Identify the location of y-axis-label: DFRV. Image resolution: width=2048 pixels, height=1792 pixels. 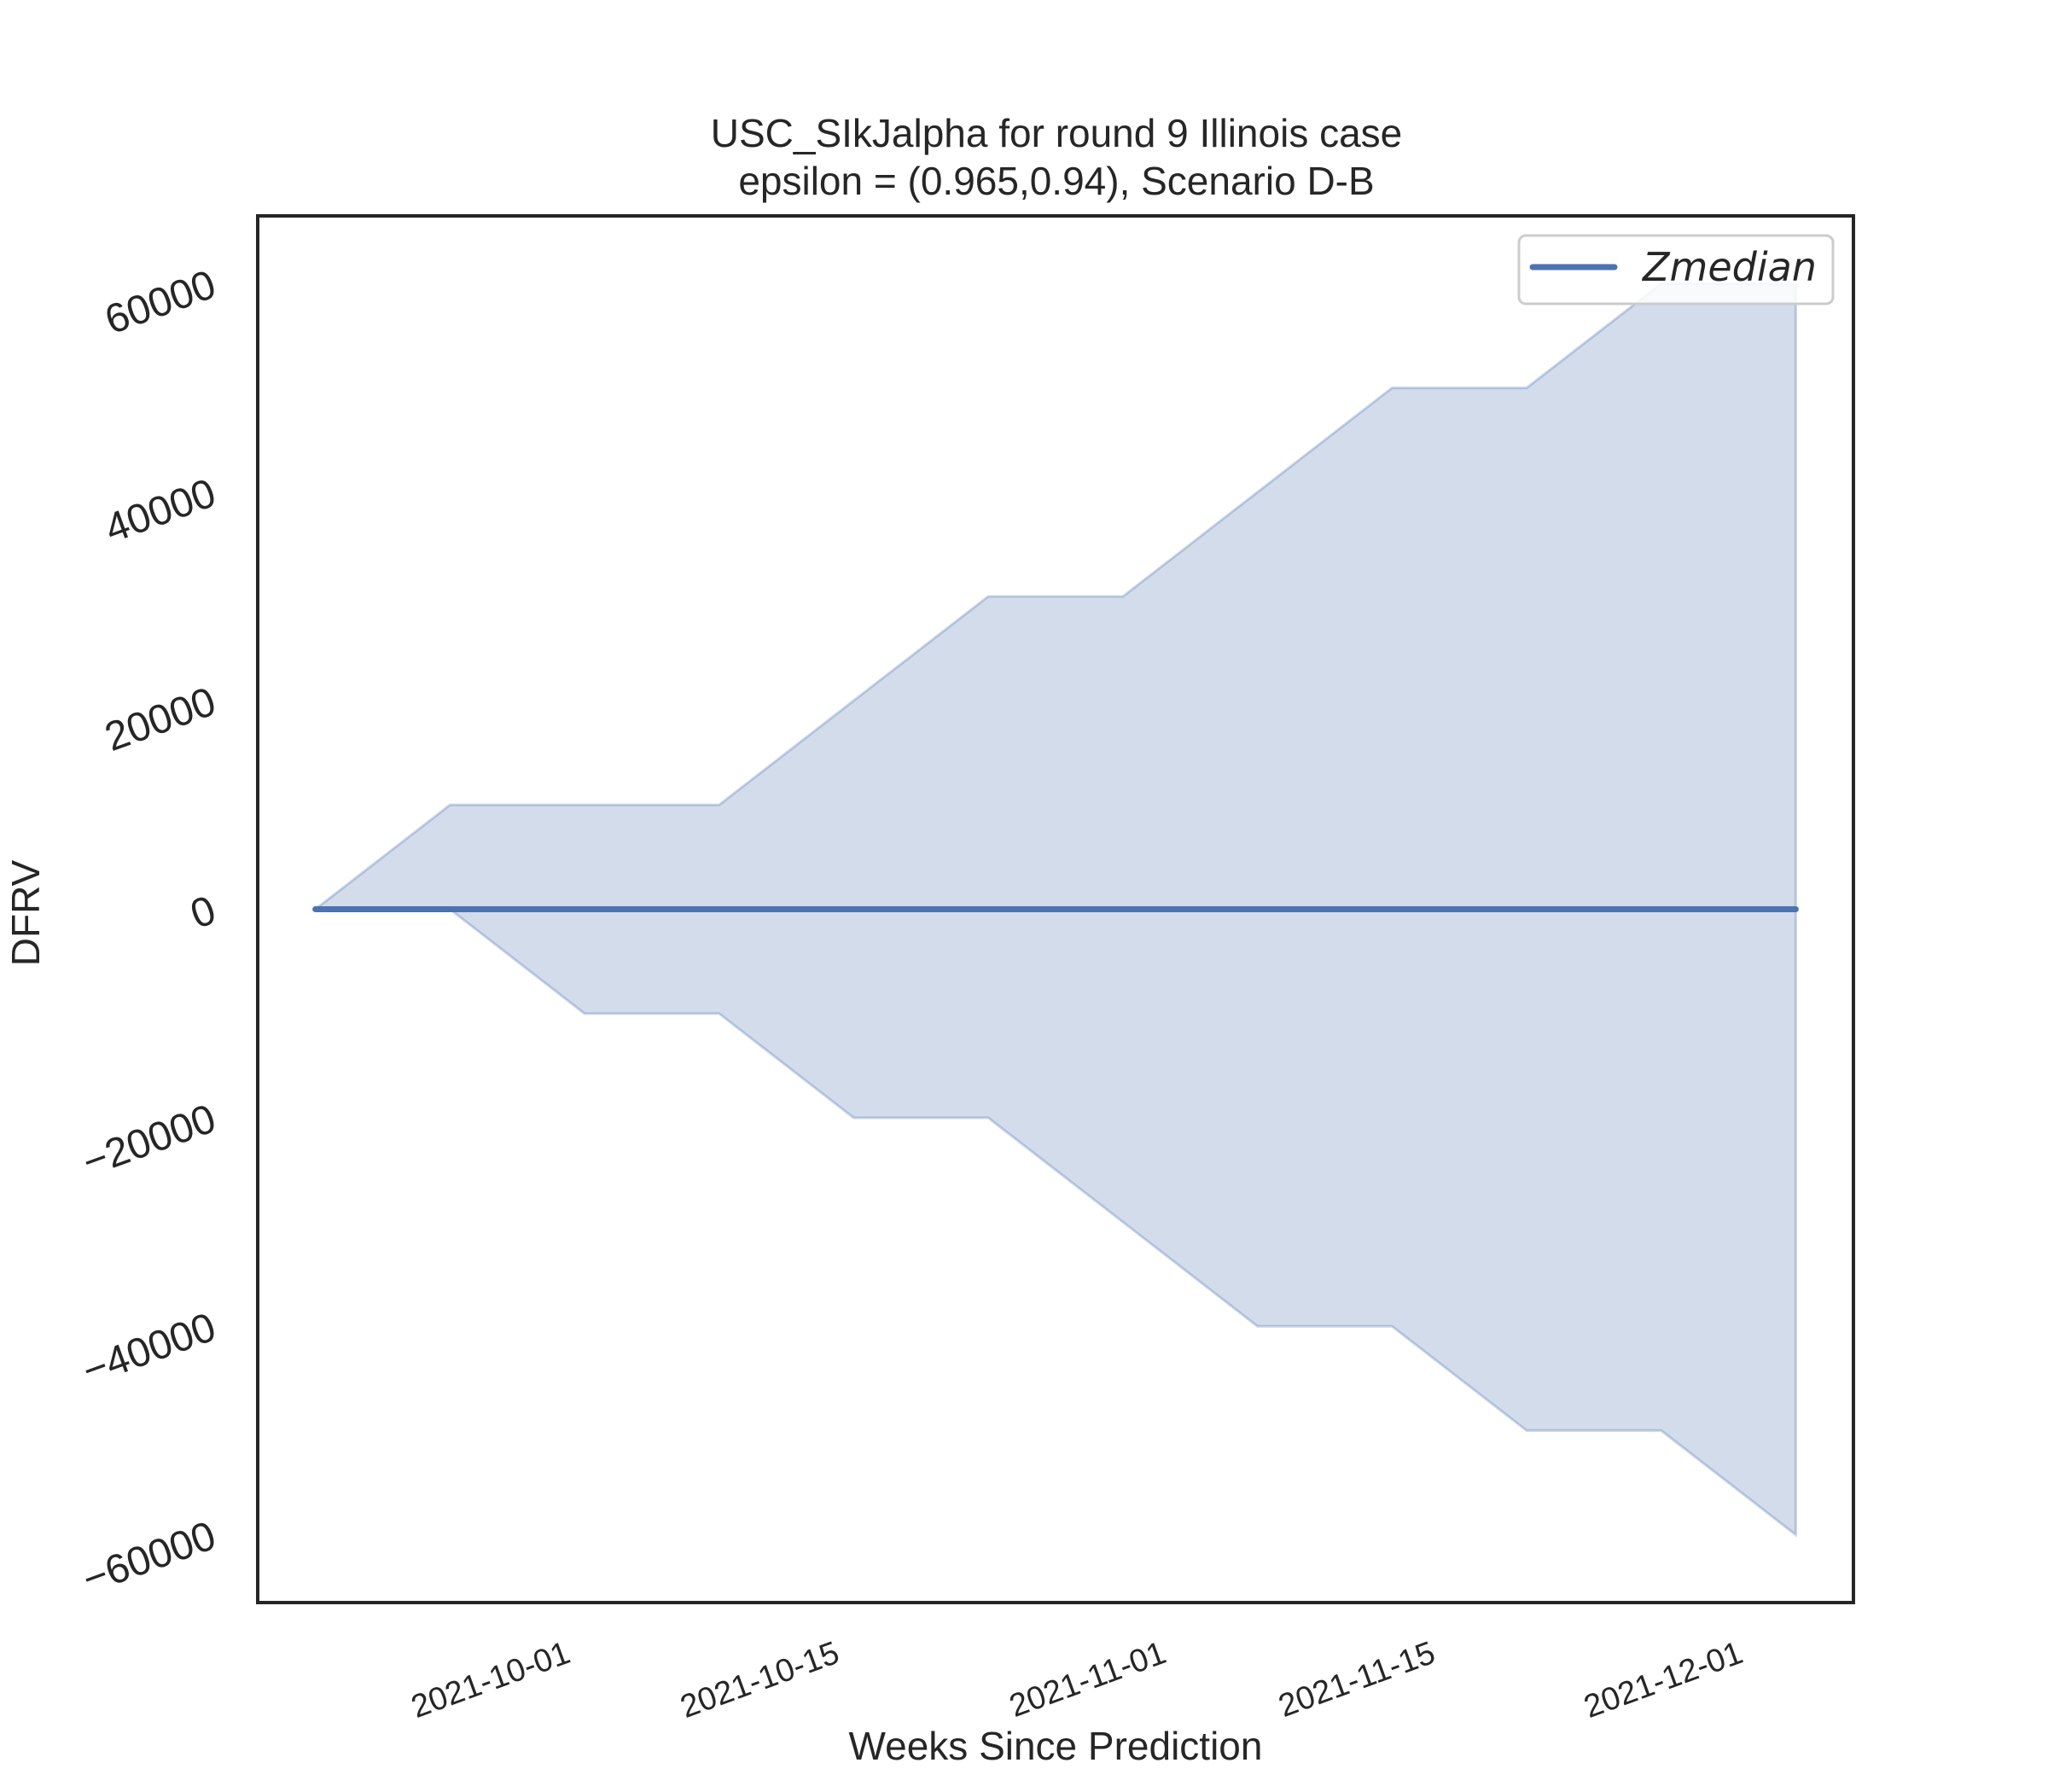
(25, 913).